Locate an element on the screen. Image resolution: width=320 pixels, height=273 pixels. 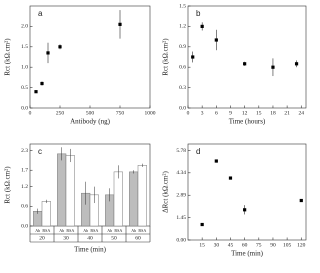
x-tick-label: 24 is located at coordinates (302, 113).